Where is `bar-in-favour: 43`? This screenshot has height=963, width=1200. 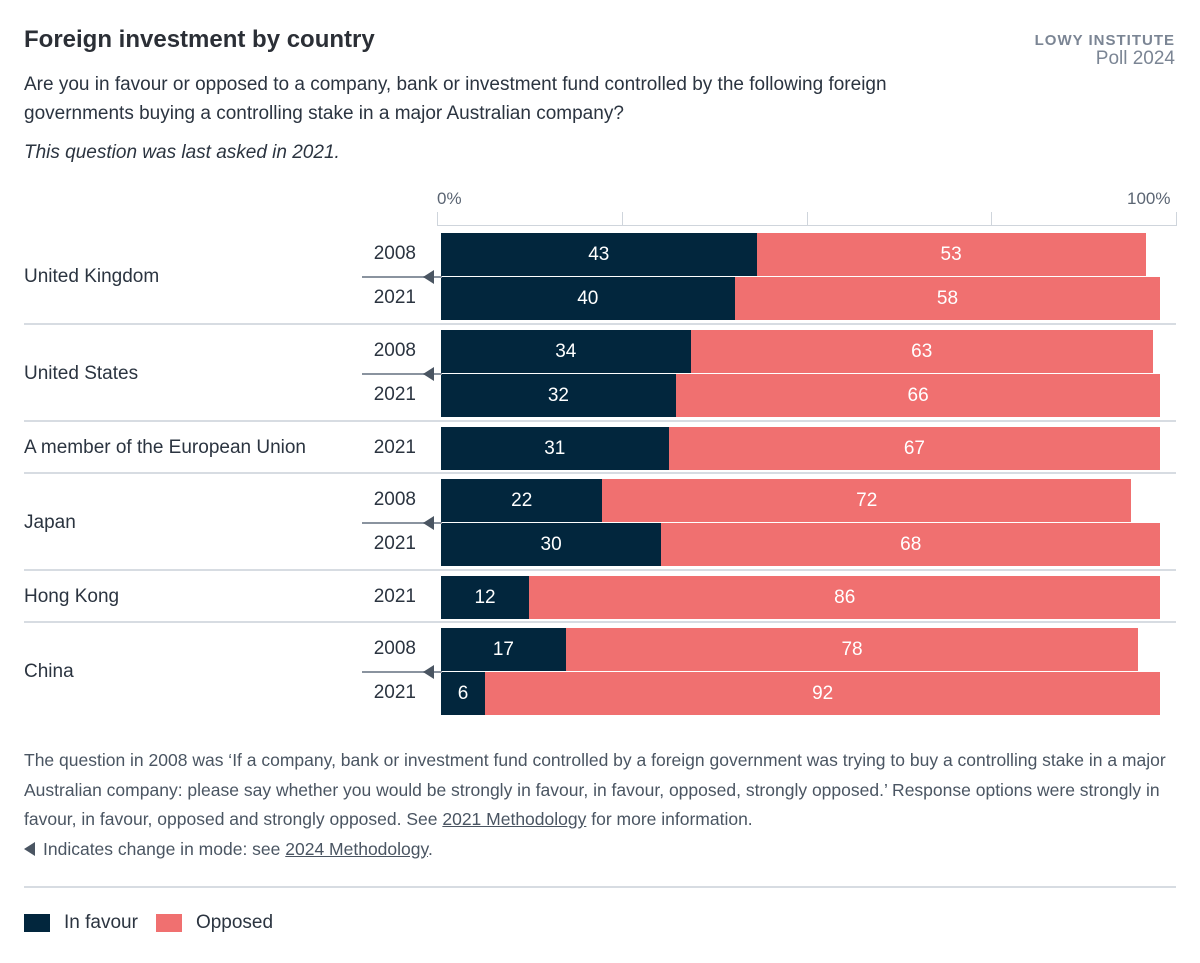 bar-in-favour: 43 is located at coordinates (599, 254).